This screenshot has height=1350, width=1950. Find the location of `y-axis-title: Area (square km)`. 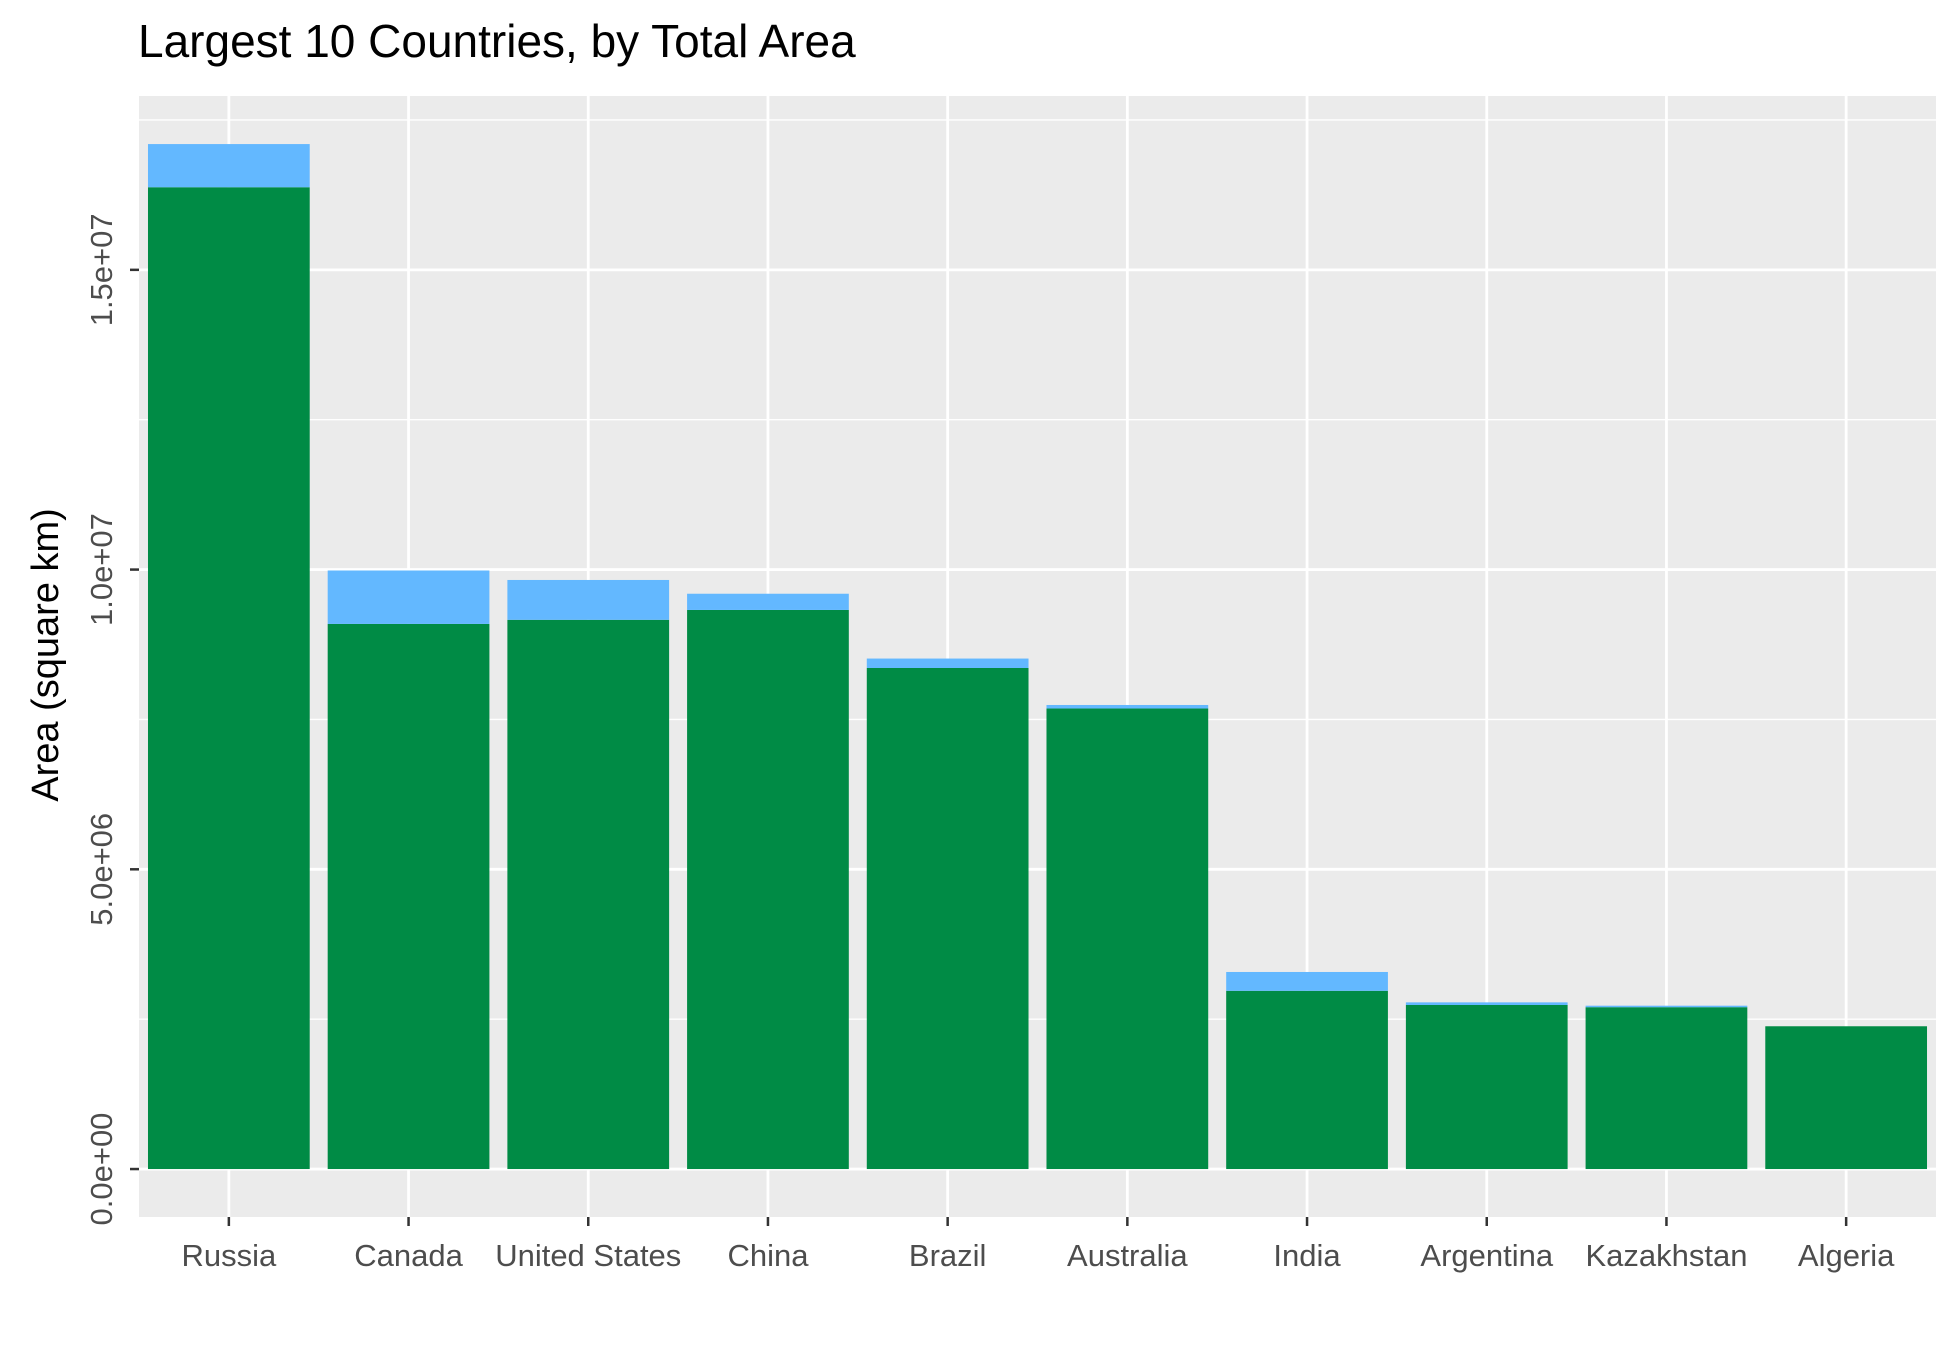

y-axis-title: Area (square km) is located at coordinates (46, 655).